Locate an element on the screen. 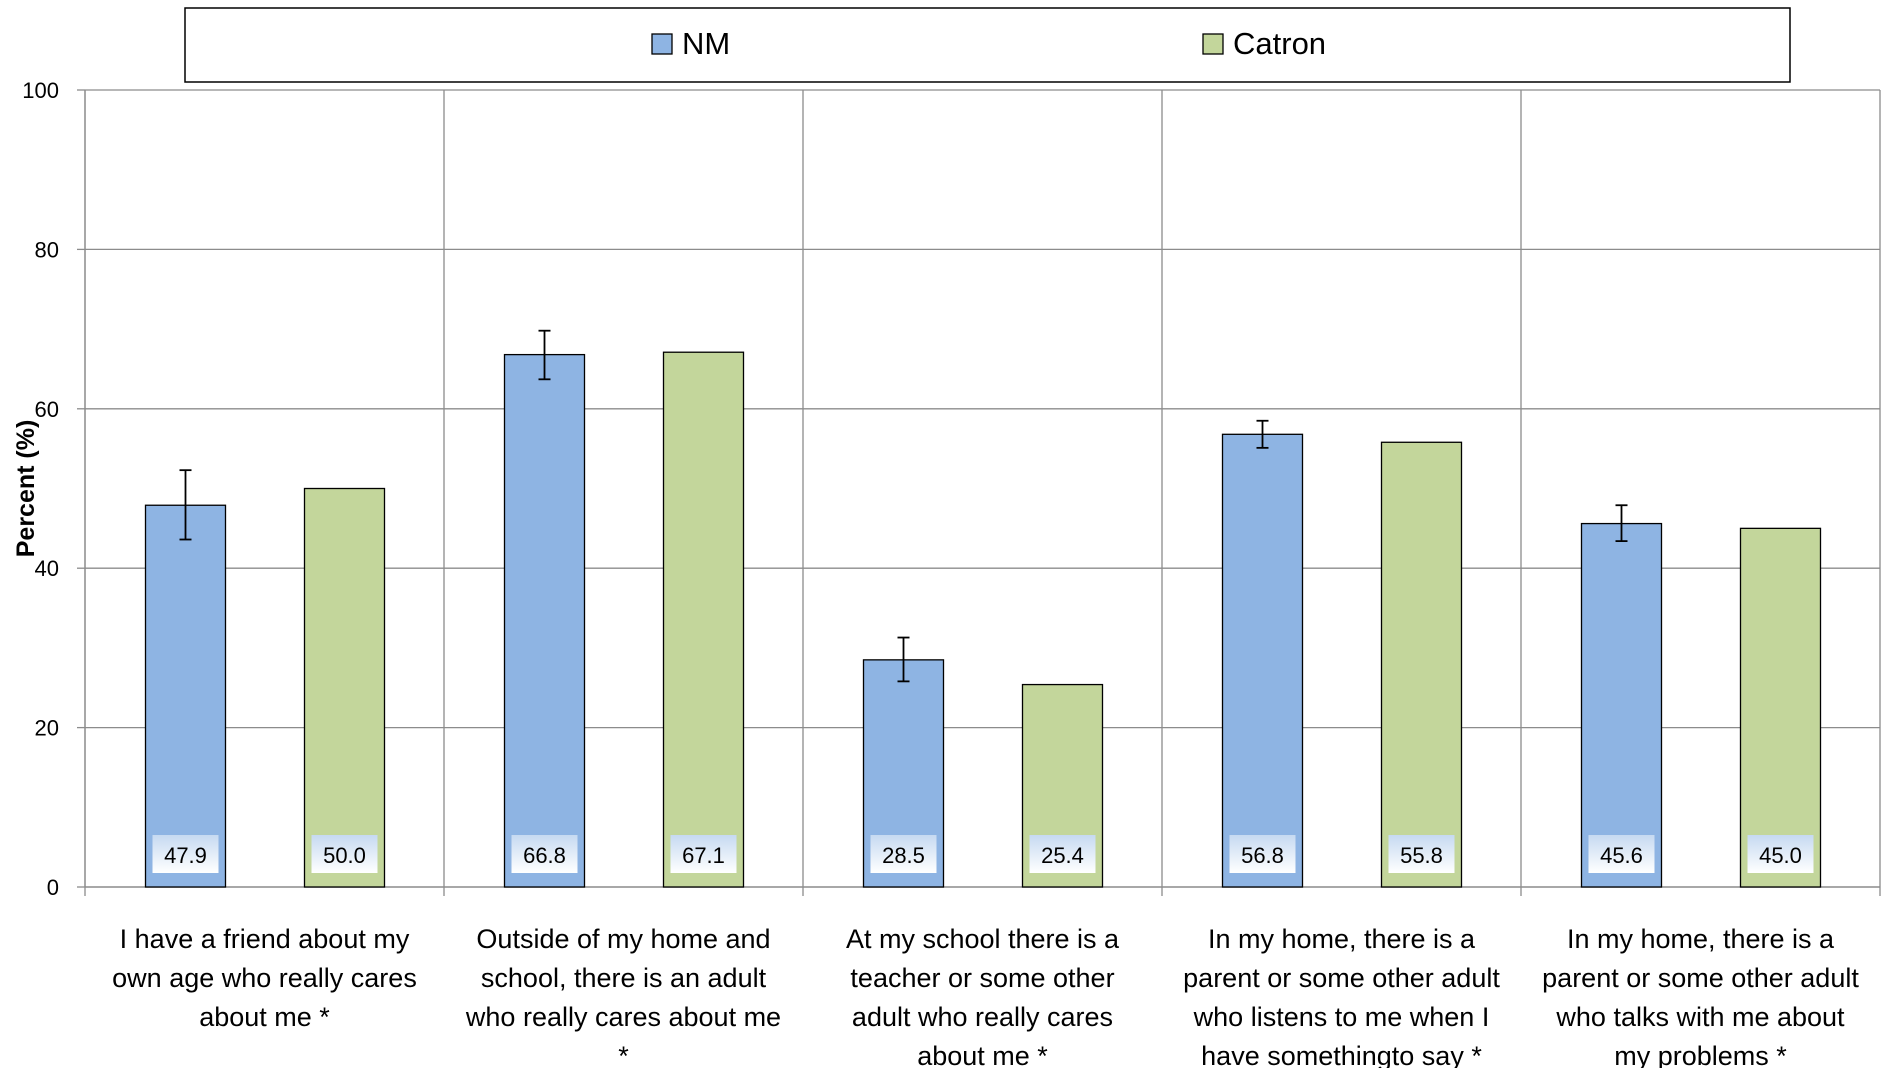  y-tick-label: 60 is located at coordinates (47, 409).